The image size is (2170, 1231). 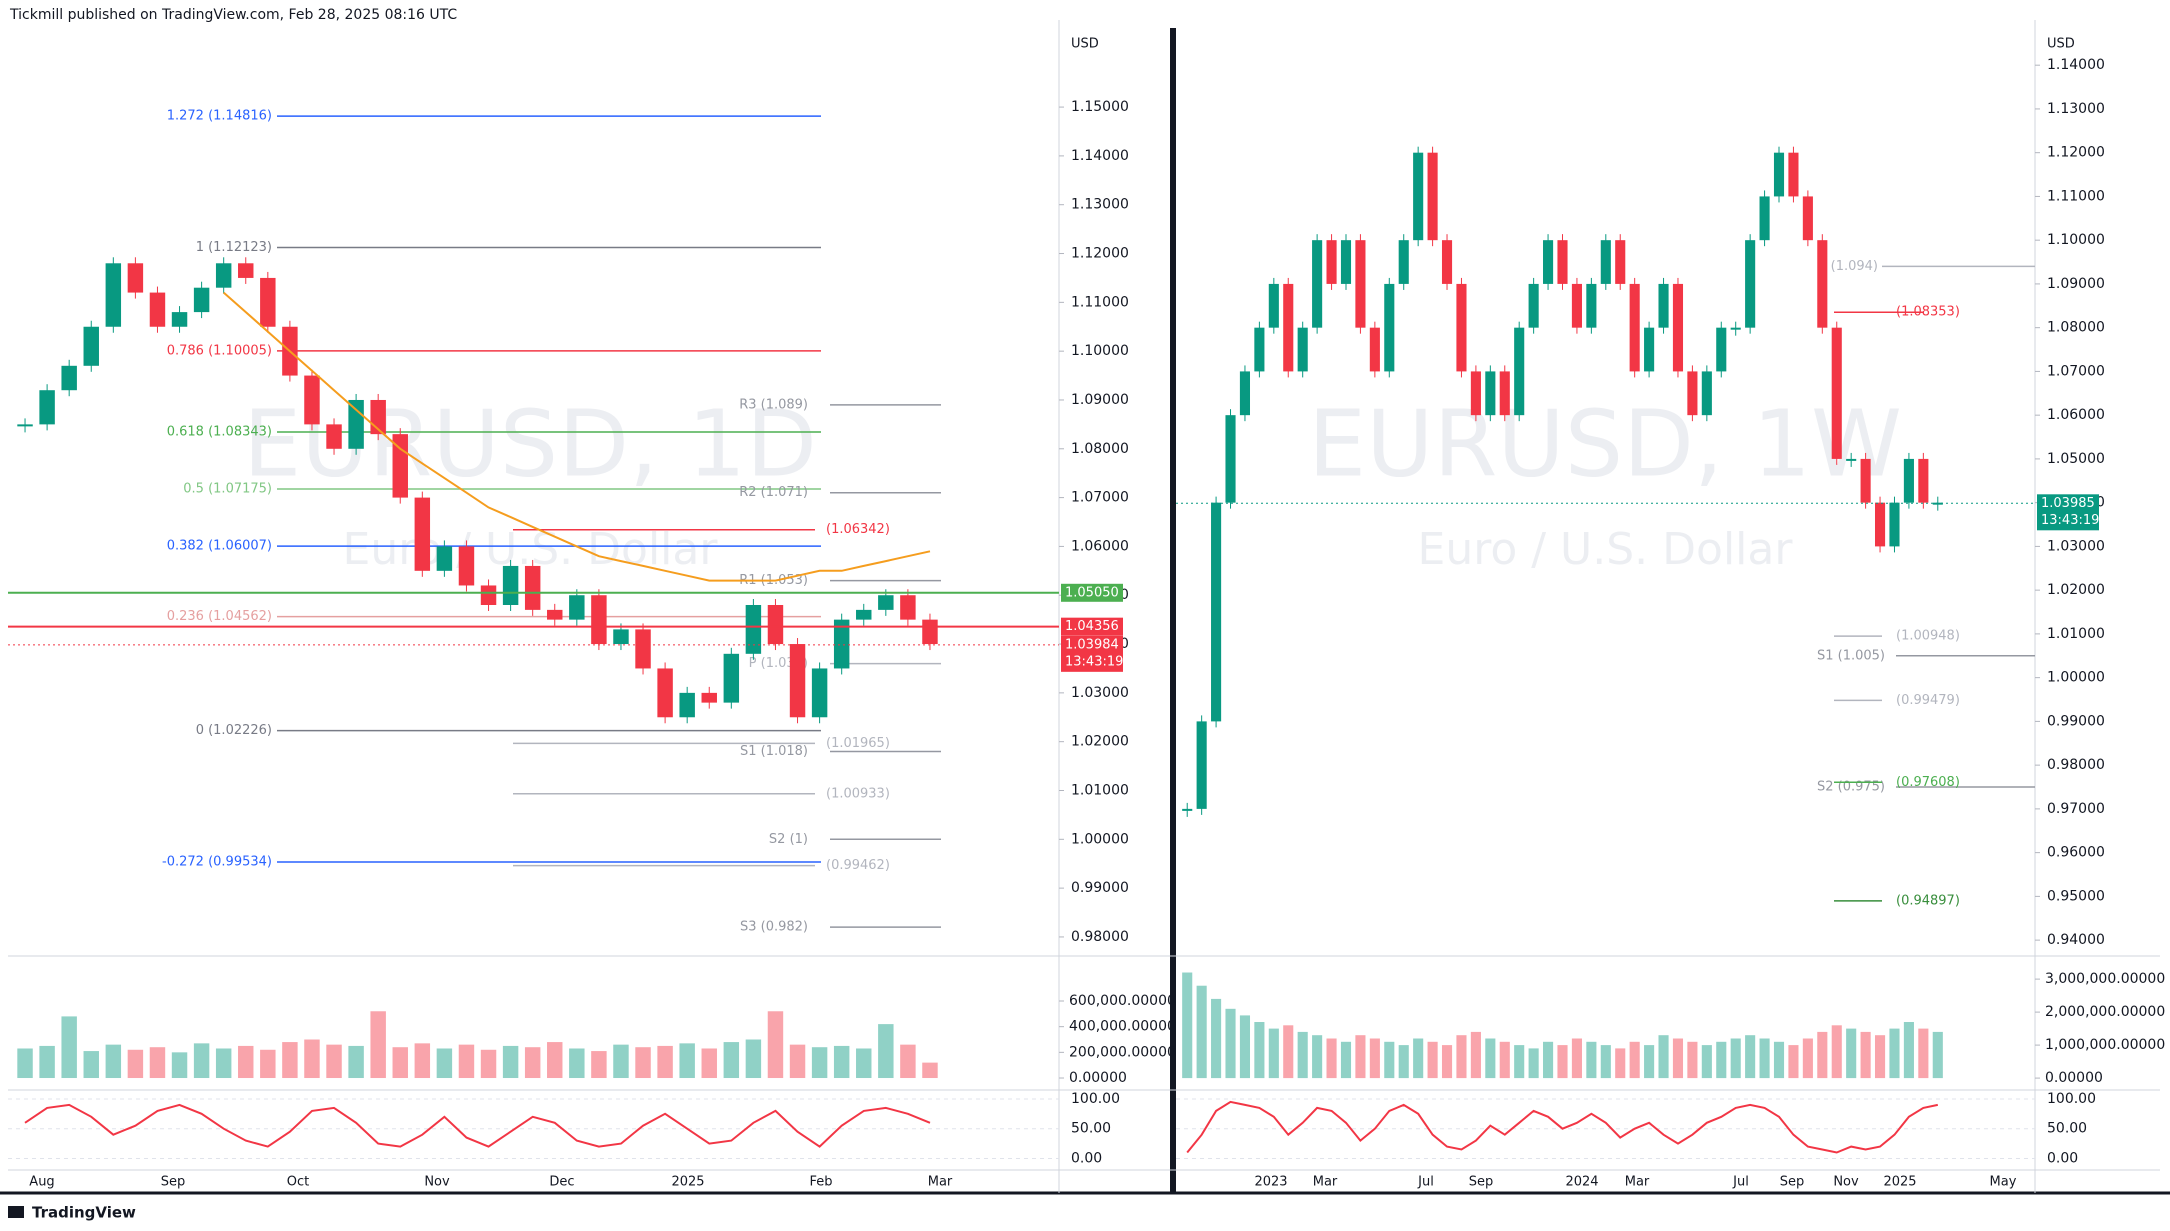 What do you see at coordinates (1854, 266) in the screenshot?
I see `level-label: (1.094)` at bounding box center [1854, 266].